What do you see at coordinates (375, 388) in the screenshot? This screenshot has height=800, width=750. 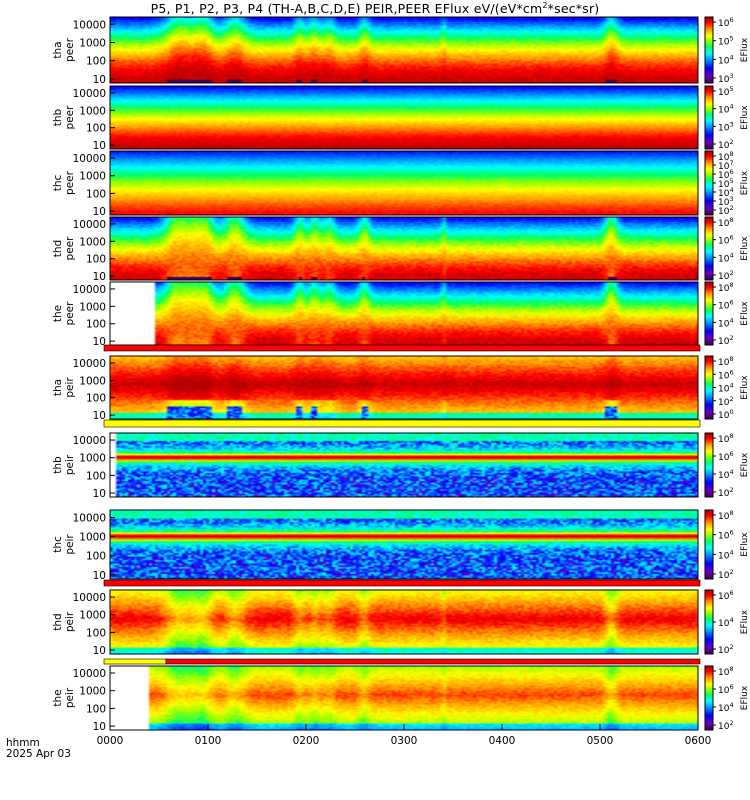 I see `spectrogram-panel: 10 100 1000 10000 thapeir` at bounding box center [375, 388].